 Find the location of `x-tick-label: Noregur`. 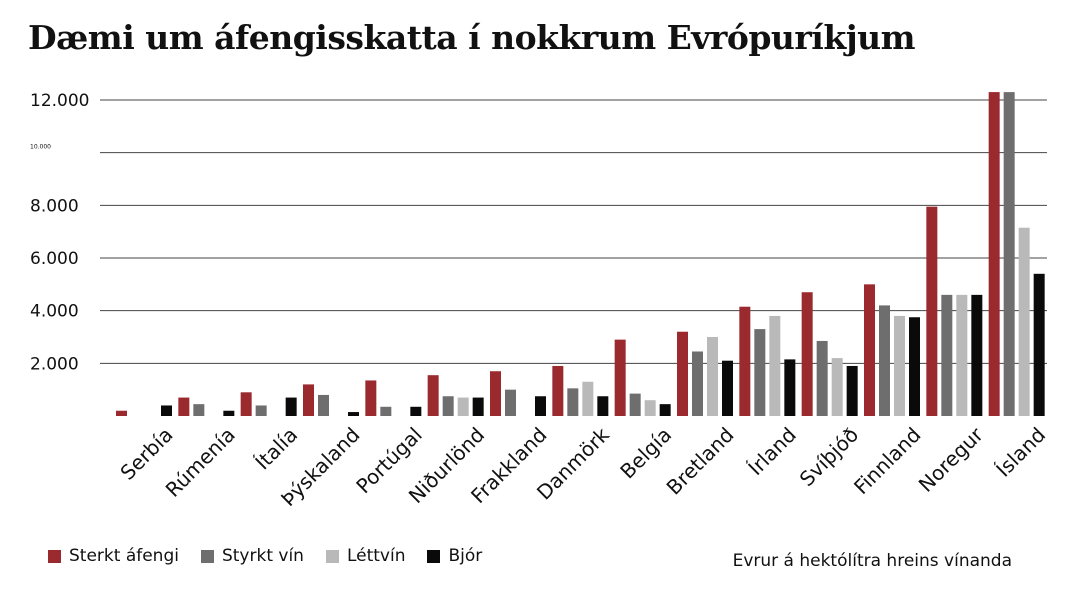

x-tick-label: Noregur is located at coordinates (951, 459).